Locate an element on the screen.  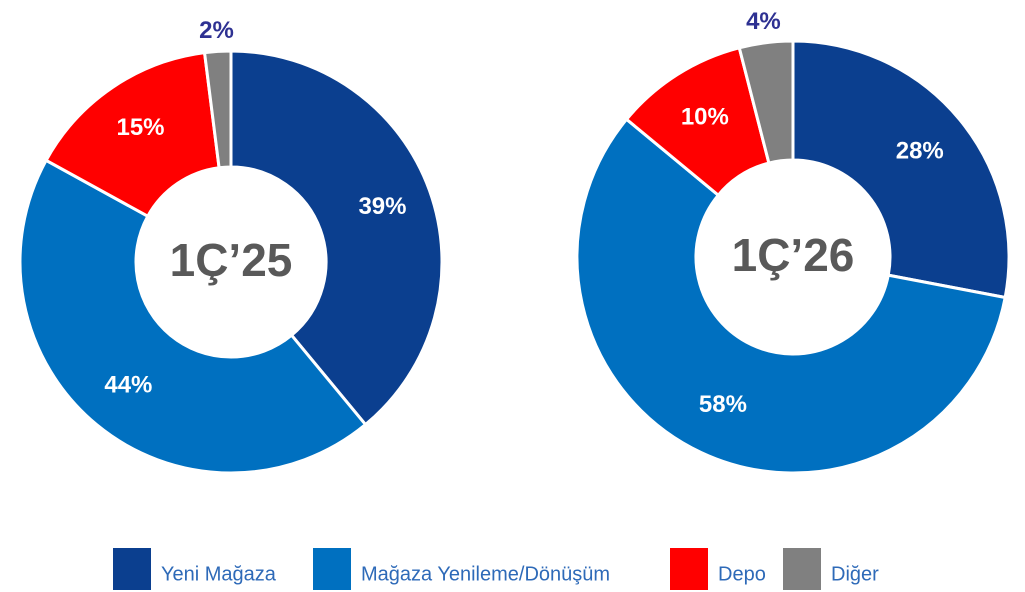
center-label: 1Ç’25 is located at coordinates (231, 260).